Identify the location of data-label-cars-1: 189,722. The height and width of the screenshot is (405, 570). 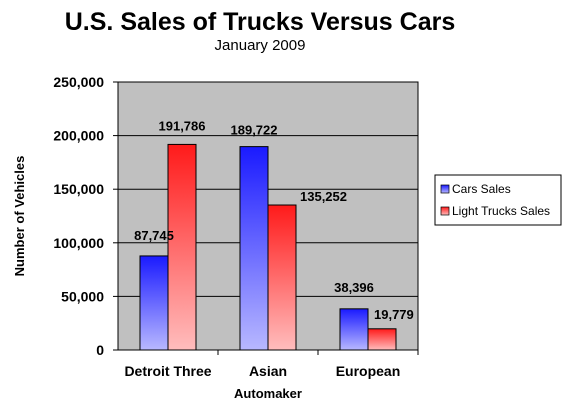
(254, 130).